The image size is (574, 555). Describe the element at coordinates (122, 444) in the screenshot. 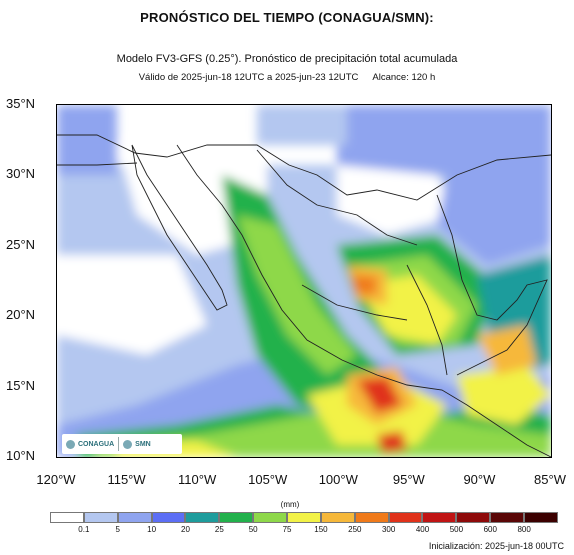

I see `agency-logos: CONAGUA SMN` at that location.